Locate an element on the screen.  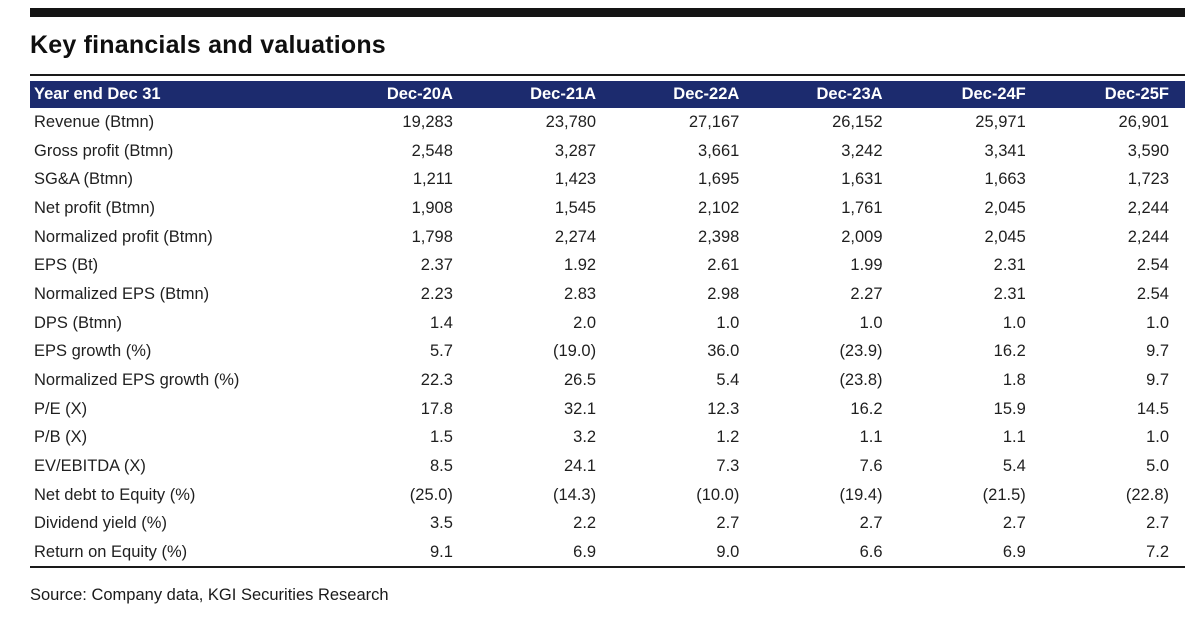
cell-value: 24.1 is located at coordinates (580, 466).